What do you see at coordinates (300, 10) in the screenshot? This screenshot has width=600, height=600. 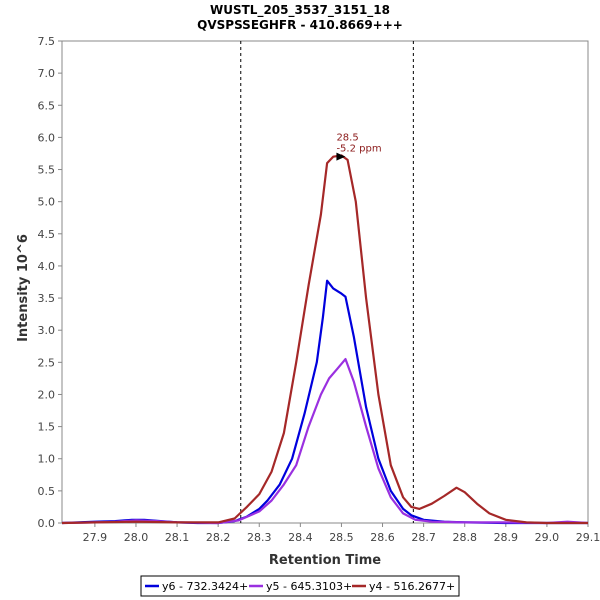 I see `chart-title: WUSTL_205_3537_3151_18` at bounding box center [300, 10].